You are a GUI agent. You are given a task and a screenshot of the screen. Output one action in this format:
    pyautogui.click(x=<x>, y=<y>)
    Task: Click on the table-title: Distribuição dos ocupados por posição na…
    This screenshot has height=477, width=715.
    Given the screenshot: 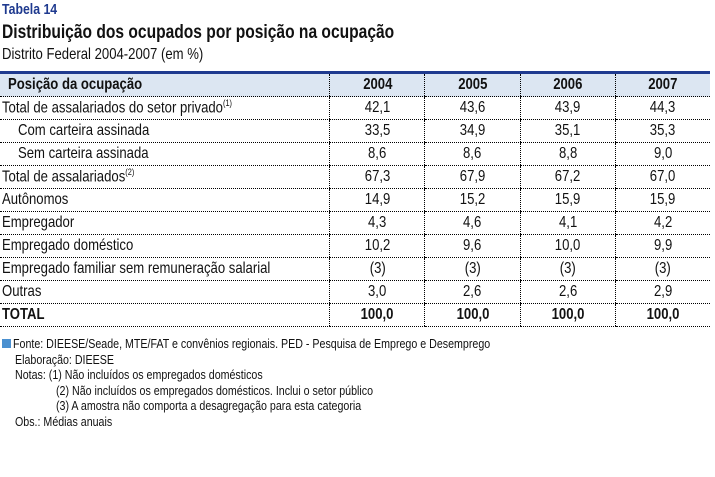 What is the action you would take?
    pyautogui.click(x=198, y=32)
    